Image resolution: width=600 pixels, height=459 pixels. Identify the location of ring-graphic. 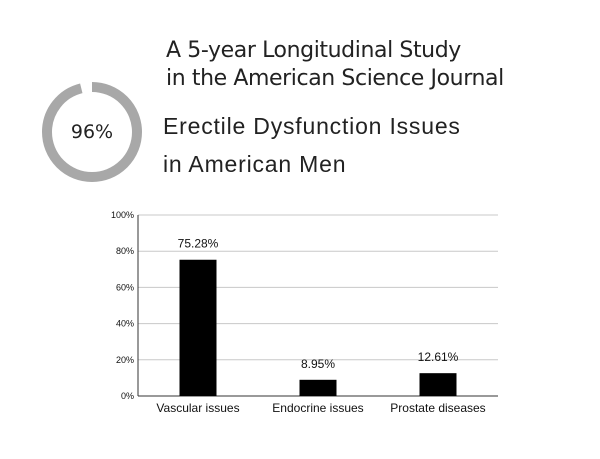
(92, 132).